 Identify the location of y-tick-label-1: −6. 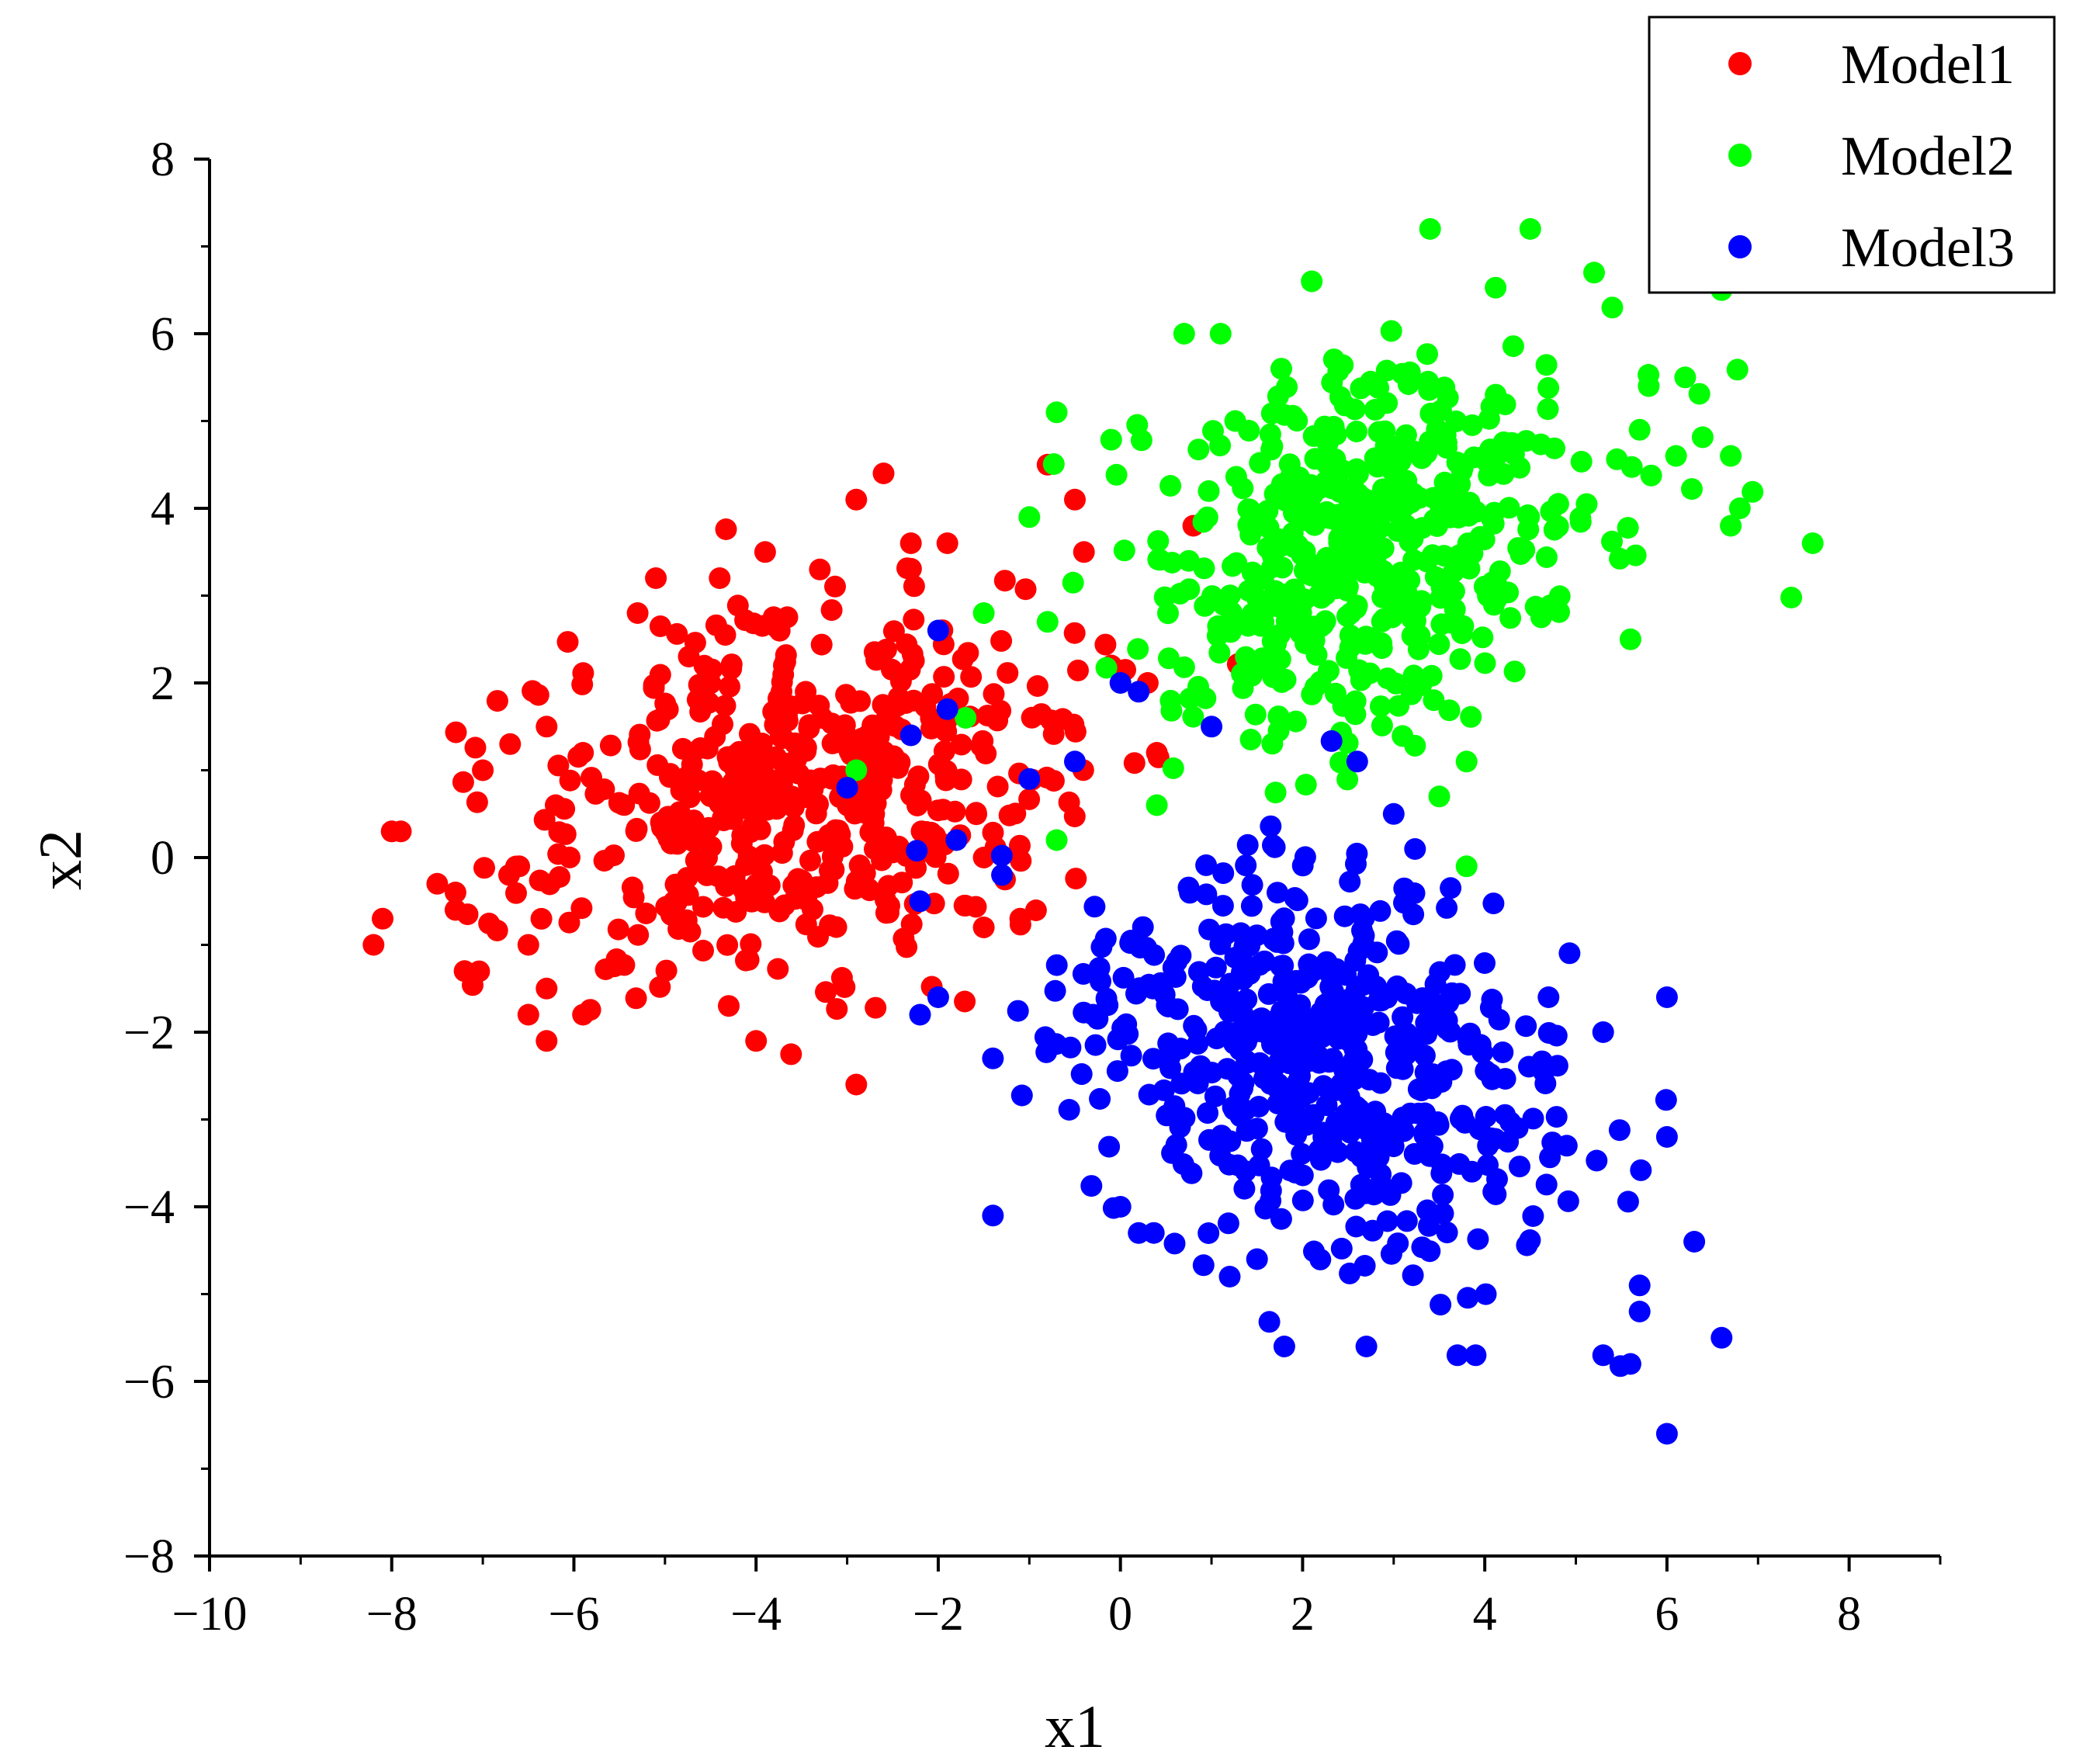
(149, 1382).